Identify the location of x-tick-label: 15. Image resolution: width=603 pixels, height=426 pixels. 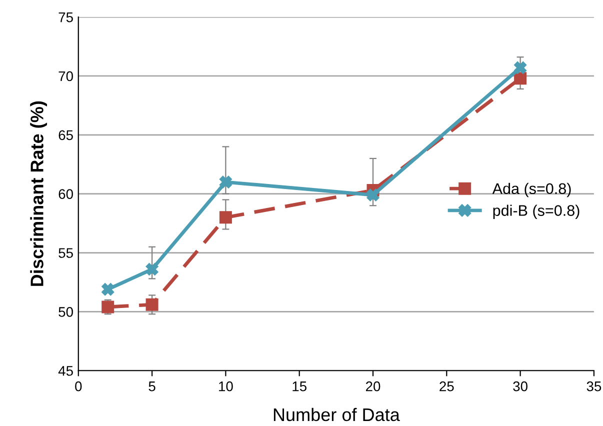
(299, 387).